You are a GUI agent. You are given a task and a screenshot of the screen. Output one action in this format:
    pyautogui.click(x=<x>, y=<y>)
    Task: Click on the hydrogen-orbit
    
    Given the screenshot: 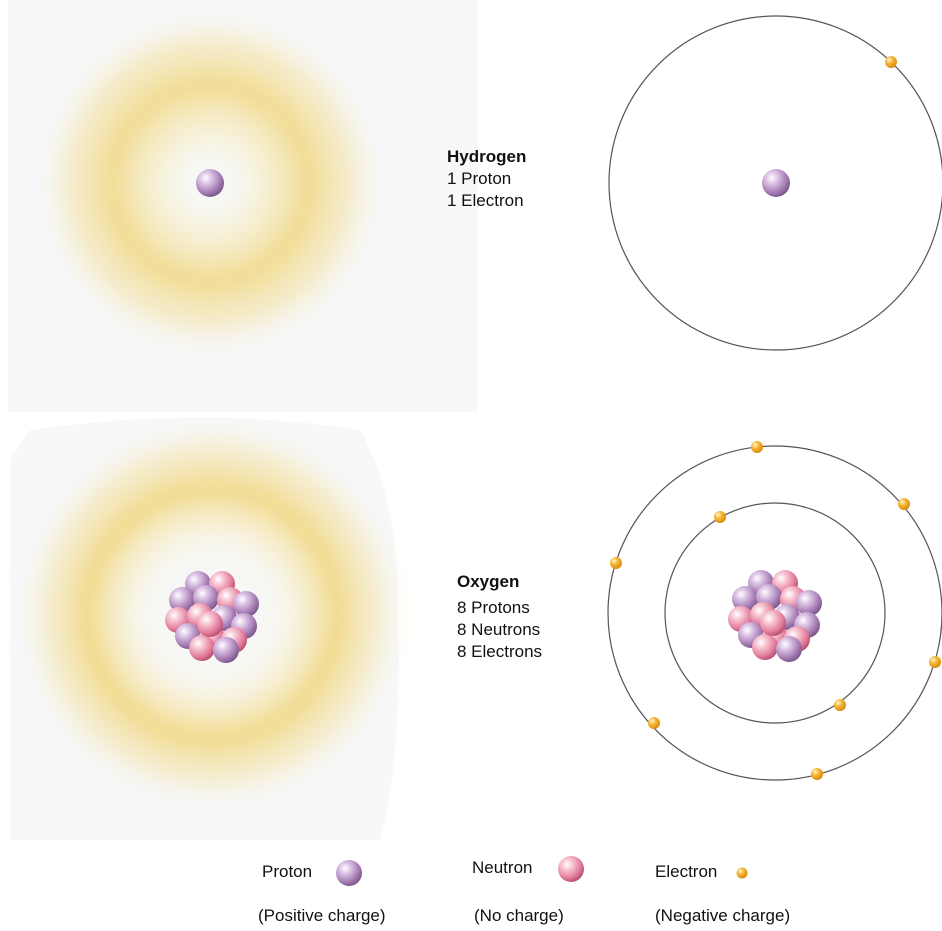 What is the action you would take?
    pyautogui.click(x=775, y=183)
    